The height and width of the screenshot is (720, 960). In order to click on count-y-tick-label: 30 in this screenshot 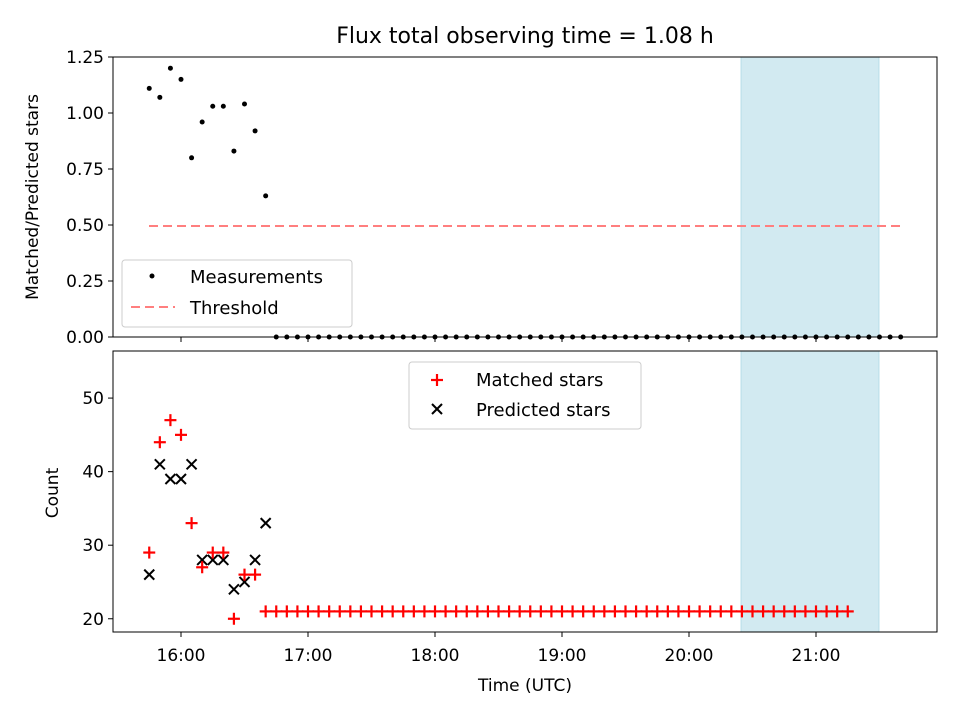, I will do `click(93, 546)`.